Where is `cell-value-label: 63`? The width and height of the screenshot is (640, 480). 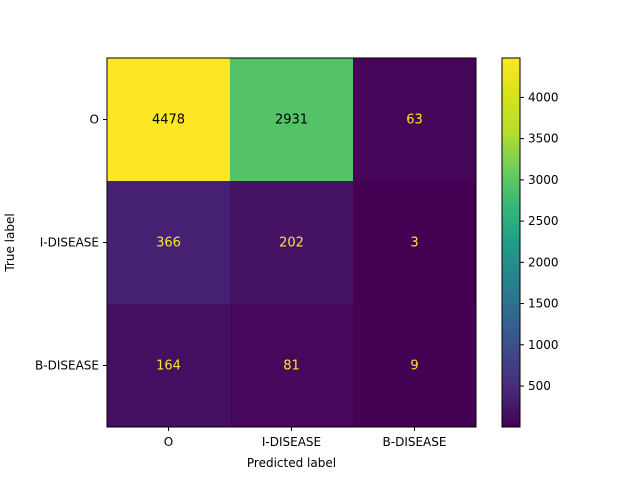
cell-value-label: 63 is located at coordinates (414, 120).